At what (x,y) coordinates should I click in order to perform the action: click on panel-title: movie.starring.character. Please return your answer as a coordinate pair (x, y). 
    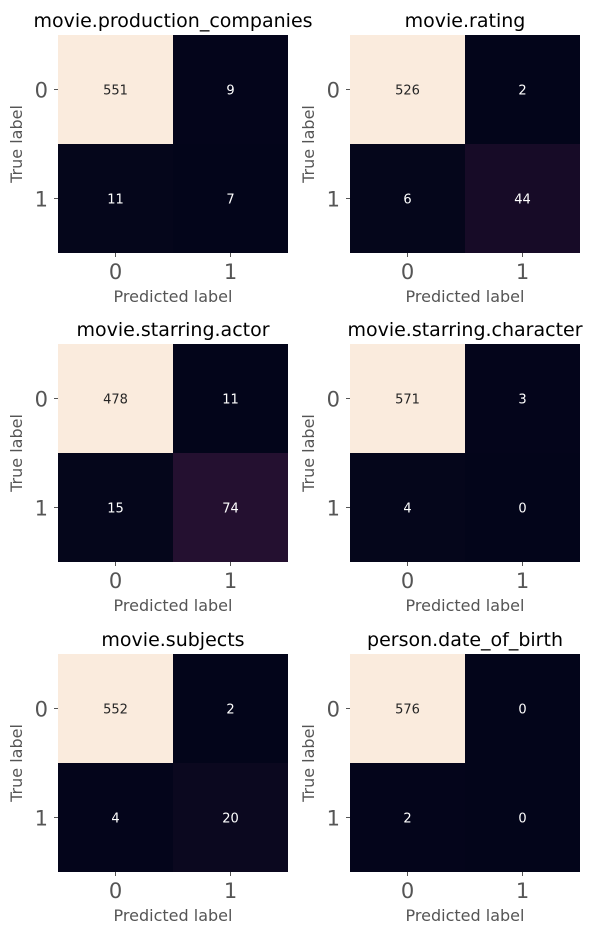
    Looking at the image, I should click on (464, 330).